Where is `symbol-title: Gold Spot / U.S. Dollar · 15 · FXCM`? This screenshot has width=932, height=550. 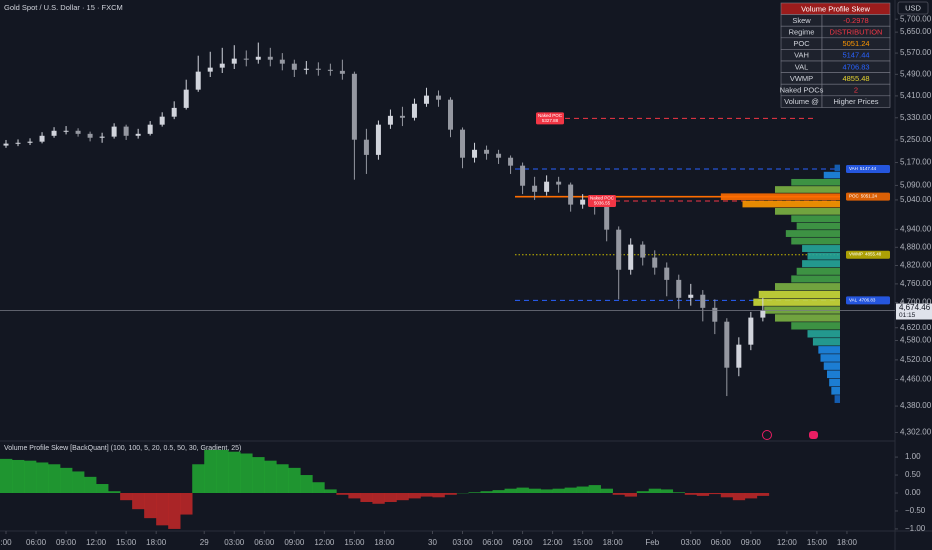 symbol-title: Gold Spot / U.S. Dollar · 15 · FXCM is located at coordinates (63, 7).